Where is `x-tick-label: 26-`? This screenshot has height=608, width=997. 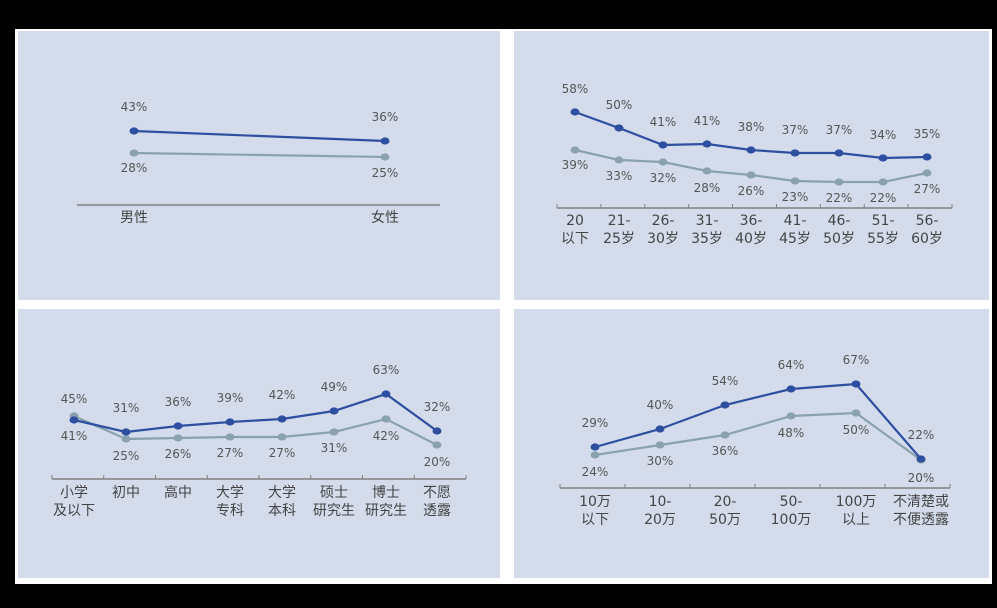
x-tick-label: 26- is located at coordinates (663, 221).